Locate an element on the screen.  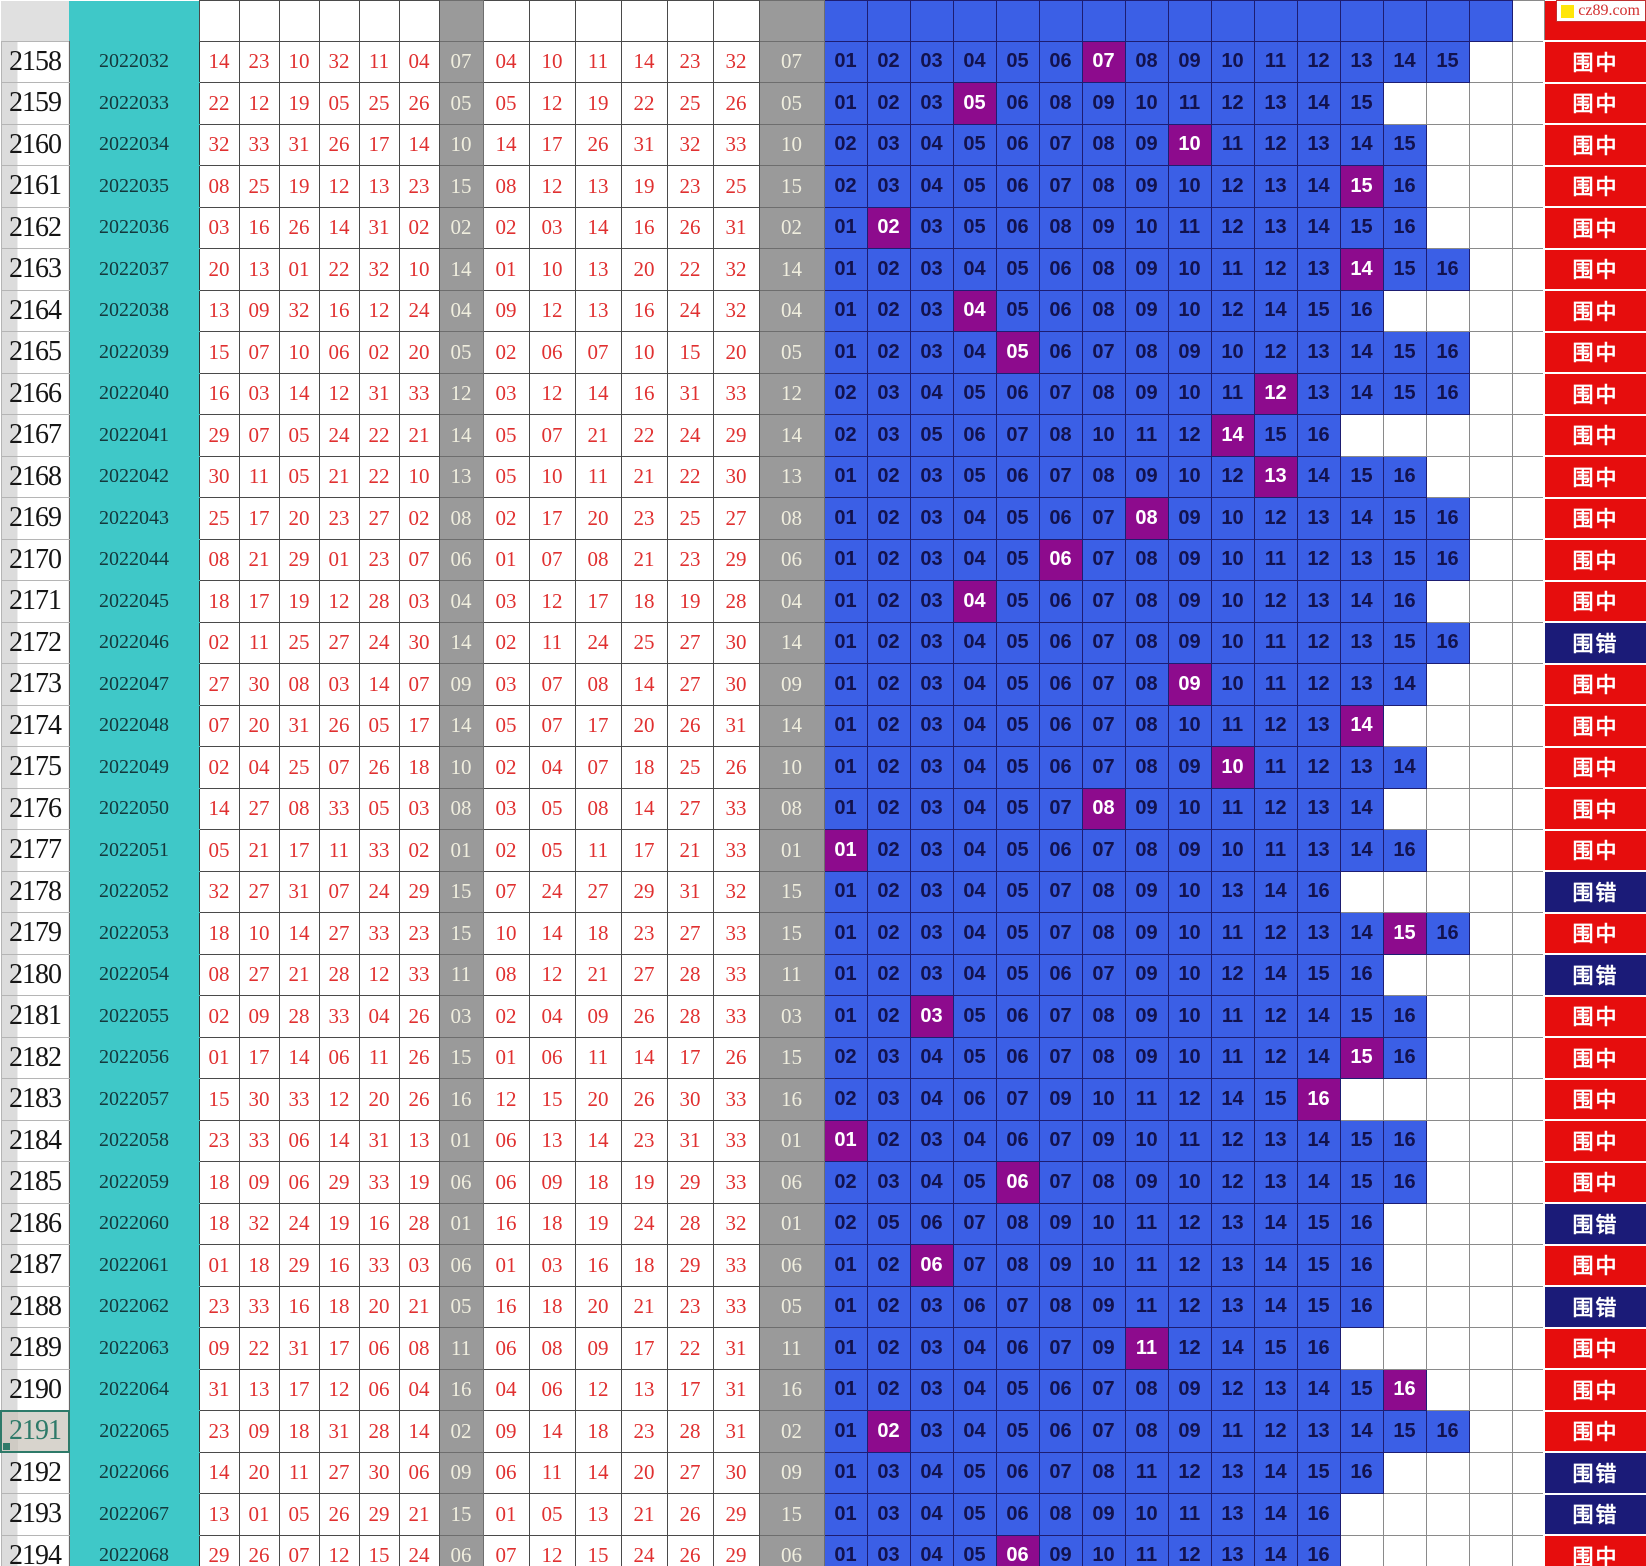
sorted-number-cell: 23 is located at coordinates (690, 559).